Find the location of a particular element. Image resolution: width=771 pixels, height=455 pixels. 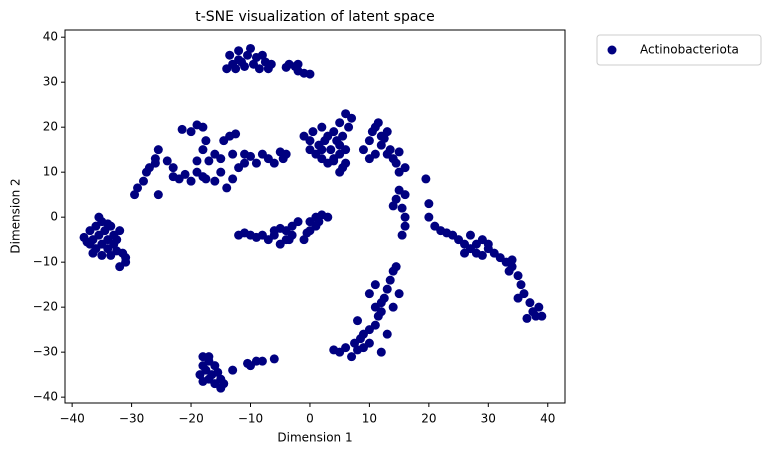

x-tick-label: 0 is located at coordinates (310, 419).